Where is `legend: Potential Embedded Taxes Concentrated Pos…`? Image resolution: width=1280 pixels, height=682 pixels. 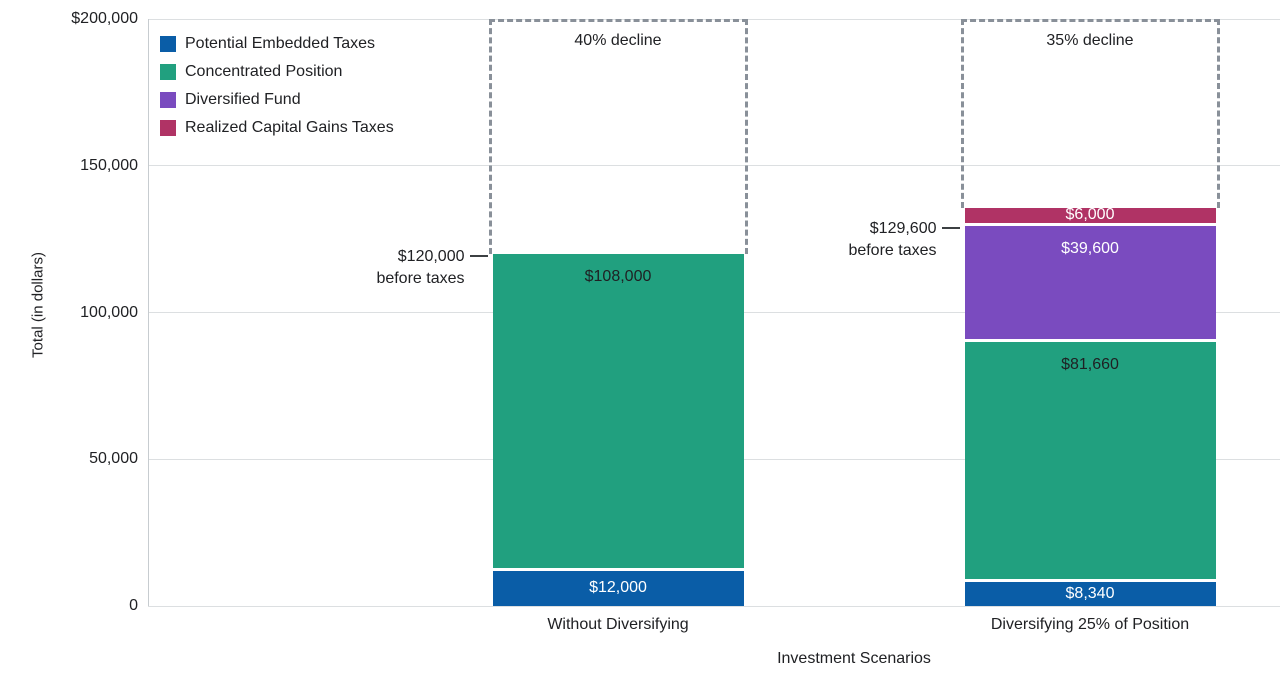
legend: Potential Embedded Taxes Concentrated Pos… is located at coordinates (277, 86).